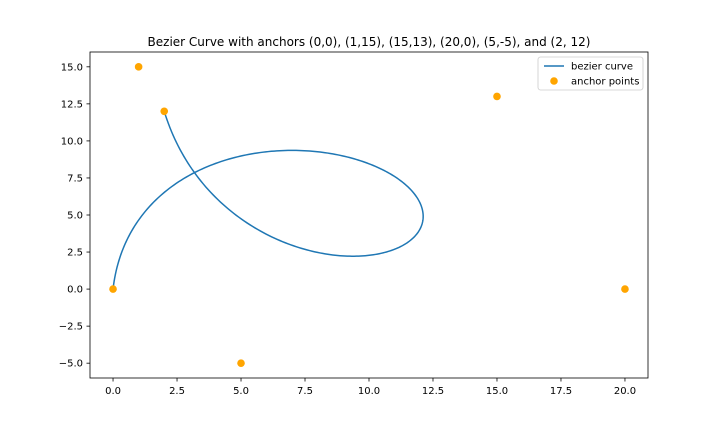 The image size is (720, 432). I want to click on x-tick-label-3: 7.5, so click(305, 391).